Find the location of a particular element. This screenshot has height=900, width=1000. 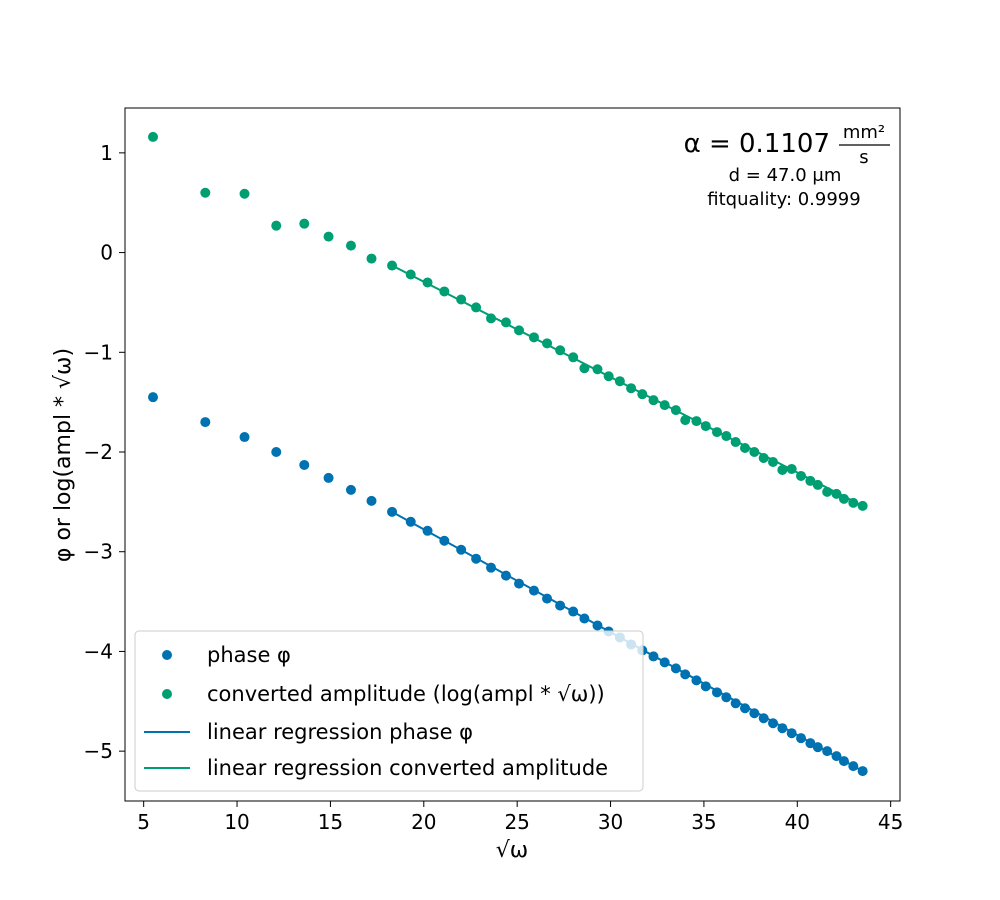

y-tick-label-2: −1 is located at coordinates (98, 352).